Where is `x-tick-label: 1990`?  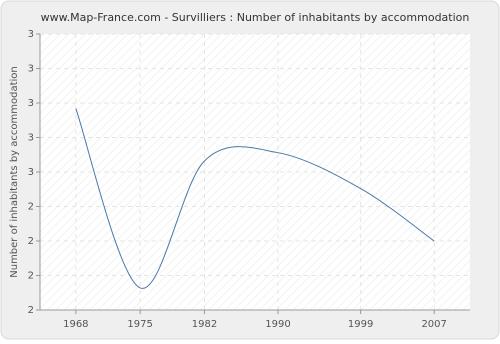
x-tick-label: 1990 is located at coordinates (277, 324).